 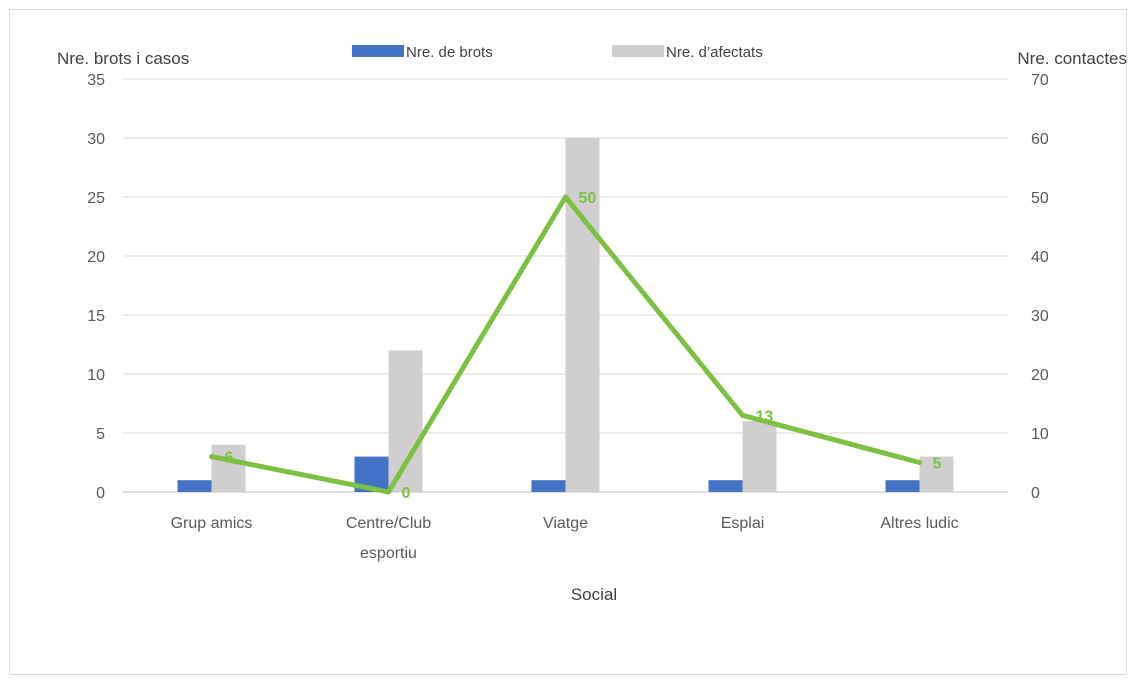 I want to click on y-tick-label: 0, so click(x=100, y=493).